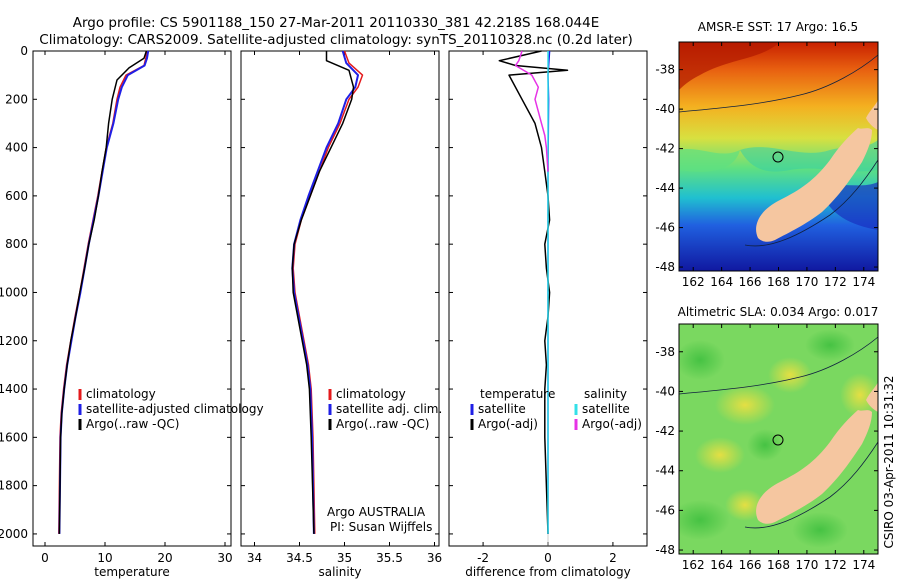 The height and width of the screenshot is (584, 900). I want to click on y-tick-label: 1400, so click(14, 389).